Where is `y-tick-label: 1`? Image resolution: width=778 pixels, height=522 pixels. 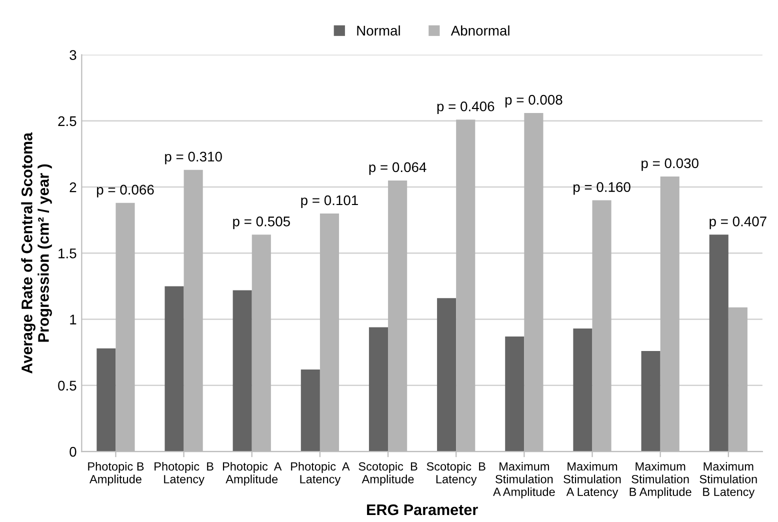 y-tick-label: 1 is located at coordinates (73, 319).